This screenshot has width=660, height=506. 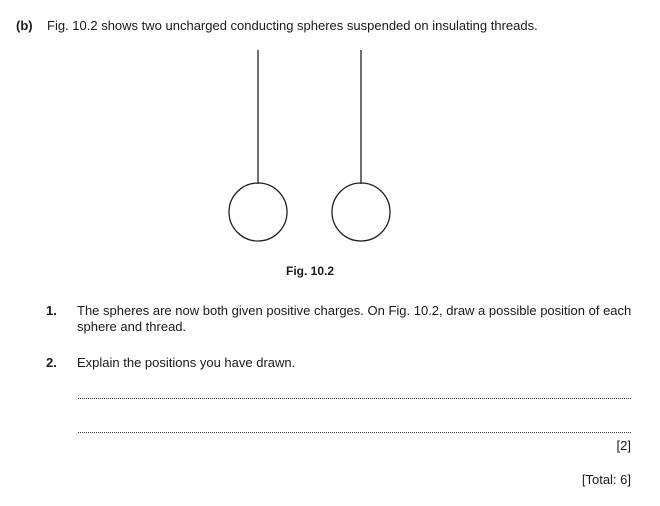 What do you see at coordinates (258, 212) in the screenshot?
I see `left-sphere` at bounding box center [258, 212].